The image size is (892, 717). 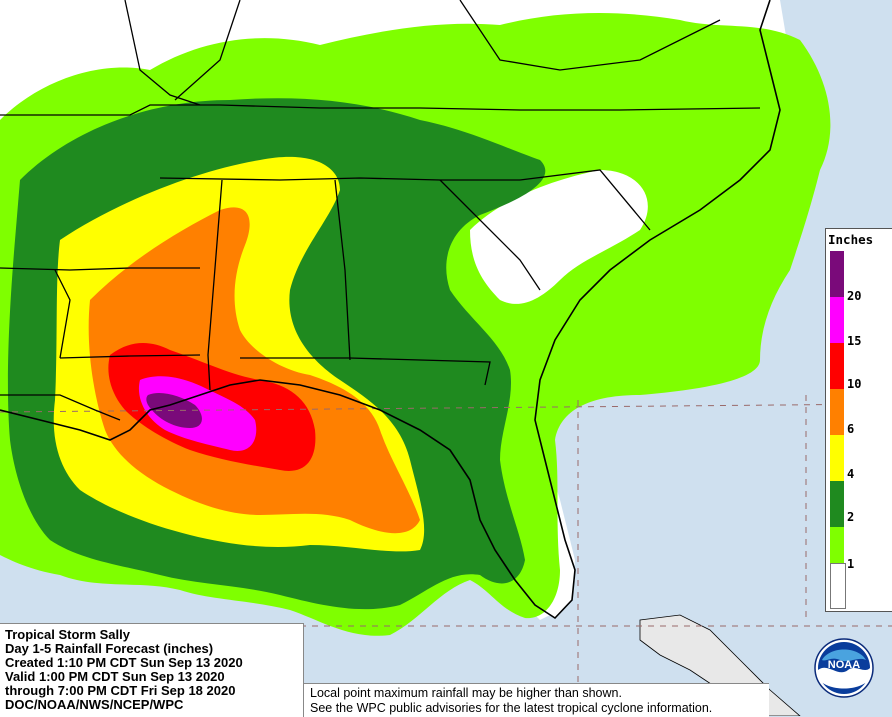 I want to click on noaa-logo-text: NOAA, so click(x=844, y=665).